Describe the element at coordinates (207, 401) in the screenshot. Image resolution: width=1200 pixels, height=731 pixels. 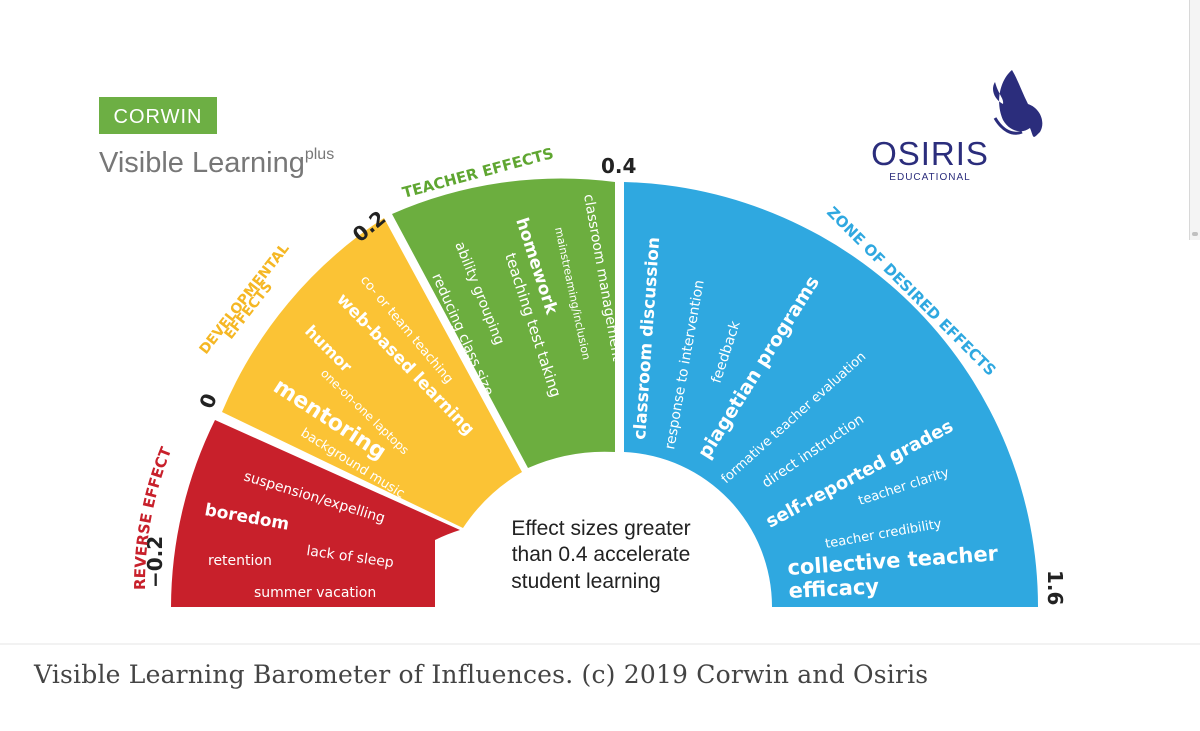
I see `scale-label-0: 0` at that location.